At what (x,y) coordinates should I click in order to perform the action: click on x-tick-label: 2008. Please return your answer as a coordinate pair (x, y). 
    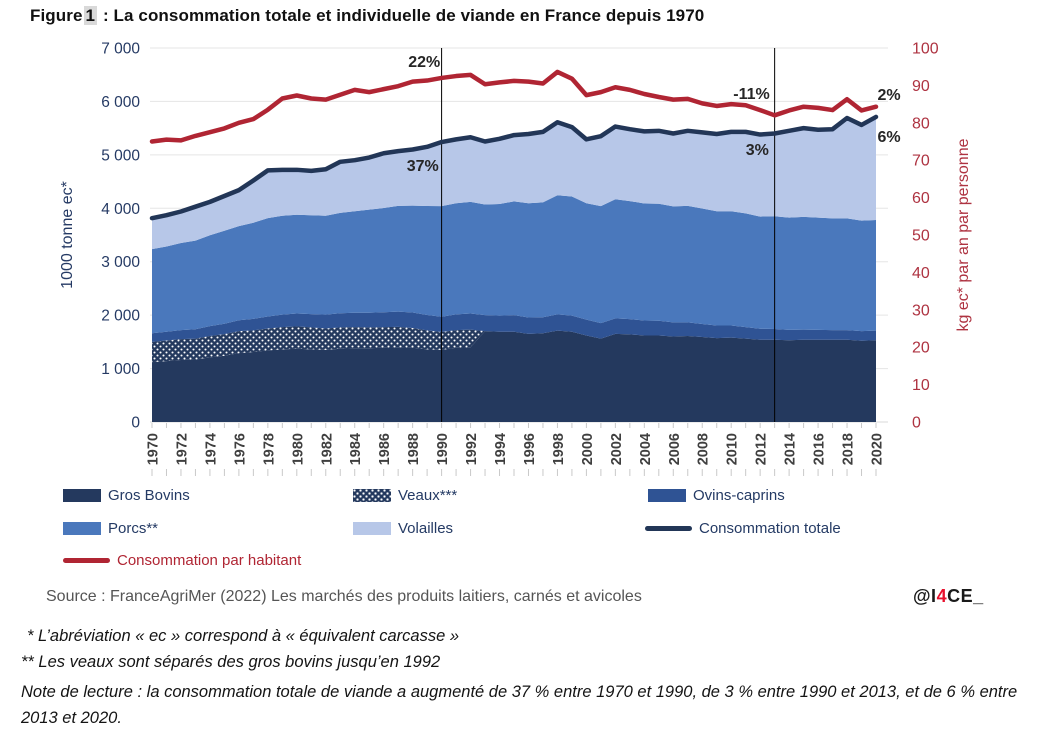
    Looking at the image, I should click on (704, 449).